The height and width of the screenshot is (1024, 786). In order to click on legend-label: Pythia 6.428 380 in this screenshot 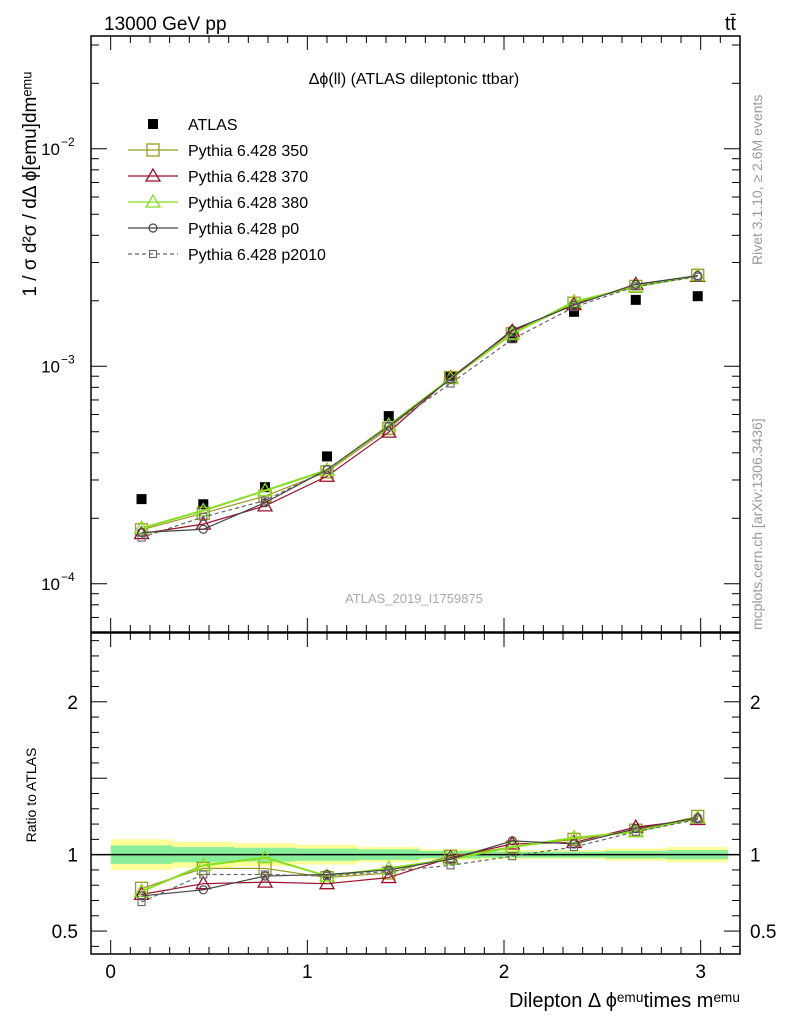, I will do `click(248, 203)`.